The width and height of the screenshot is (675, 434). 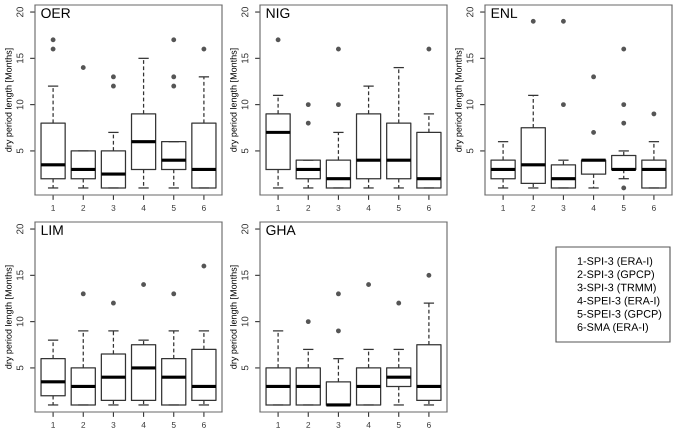 I want to click on text: 2-SPI-3 (GPCP), so click(x=616, y=275).